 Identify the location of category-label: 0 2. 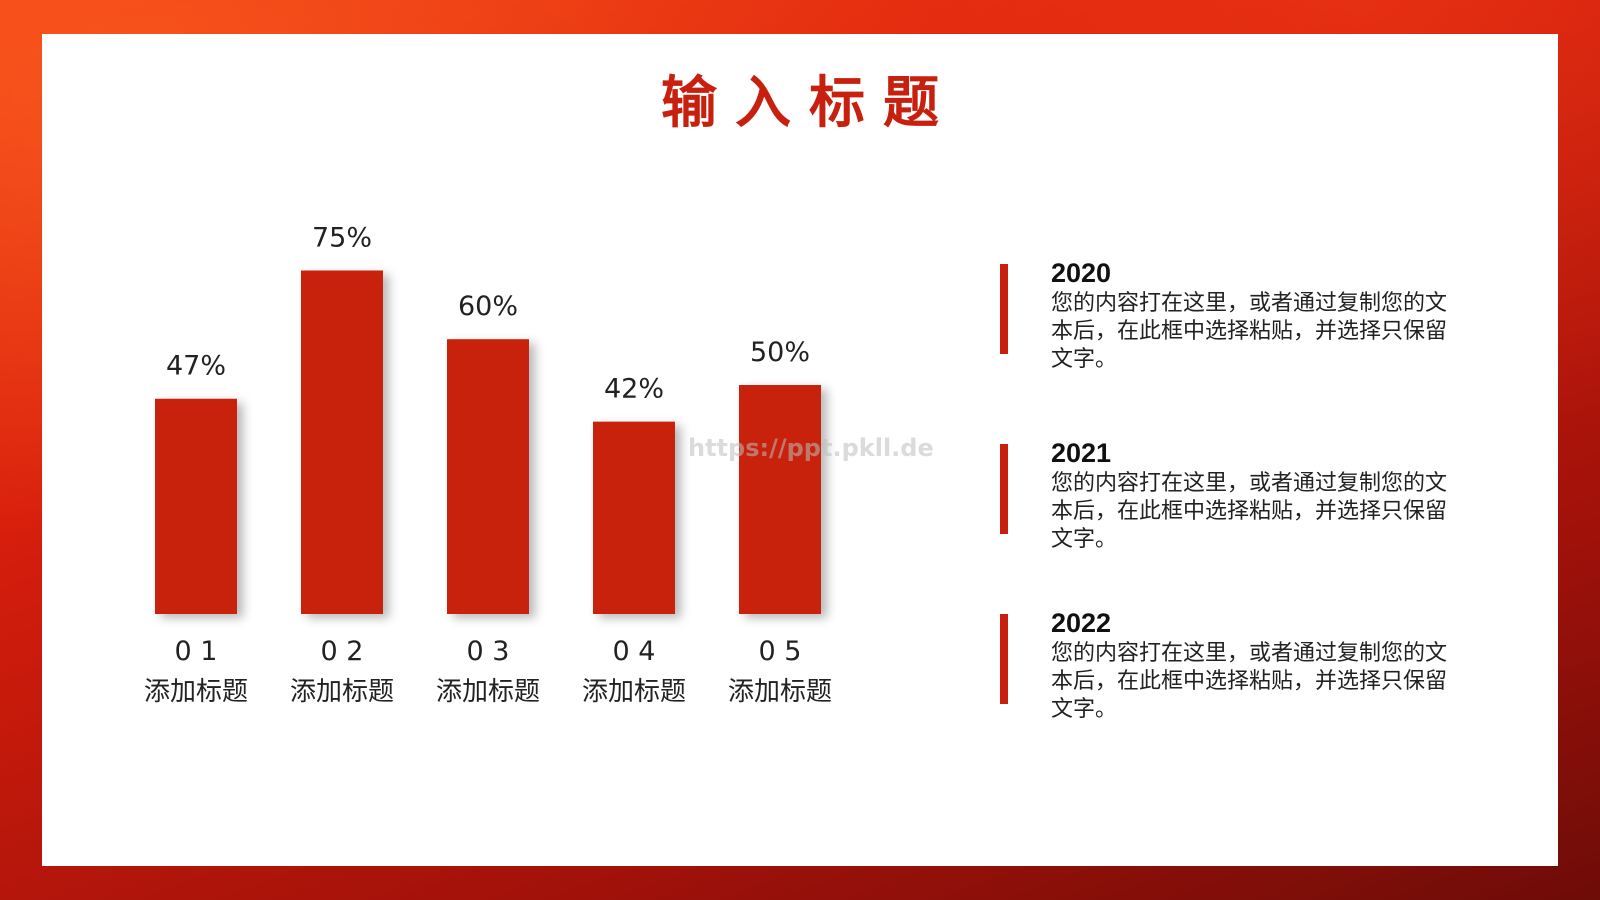
(342, 651).